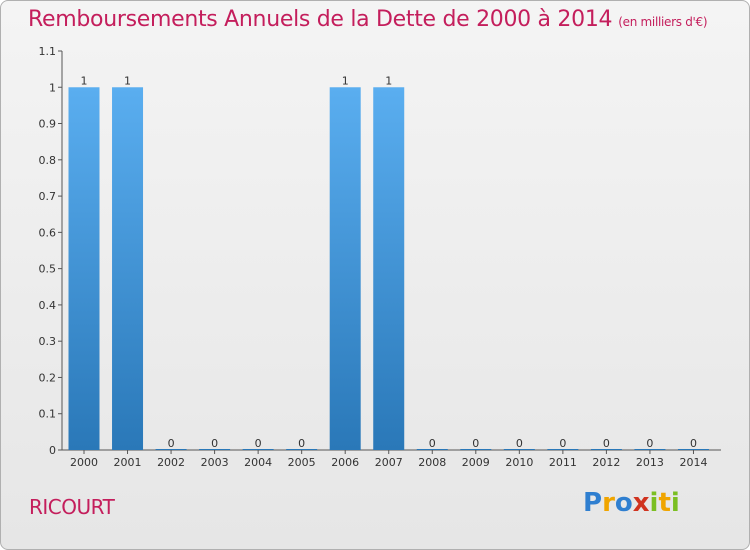 This screenshot has height=550, width=750. What do you see at coordinates (48, 377) in the screenshot?
I see `y-tick-label: 0.2` at bounding box center [48, 377].